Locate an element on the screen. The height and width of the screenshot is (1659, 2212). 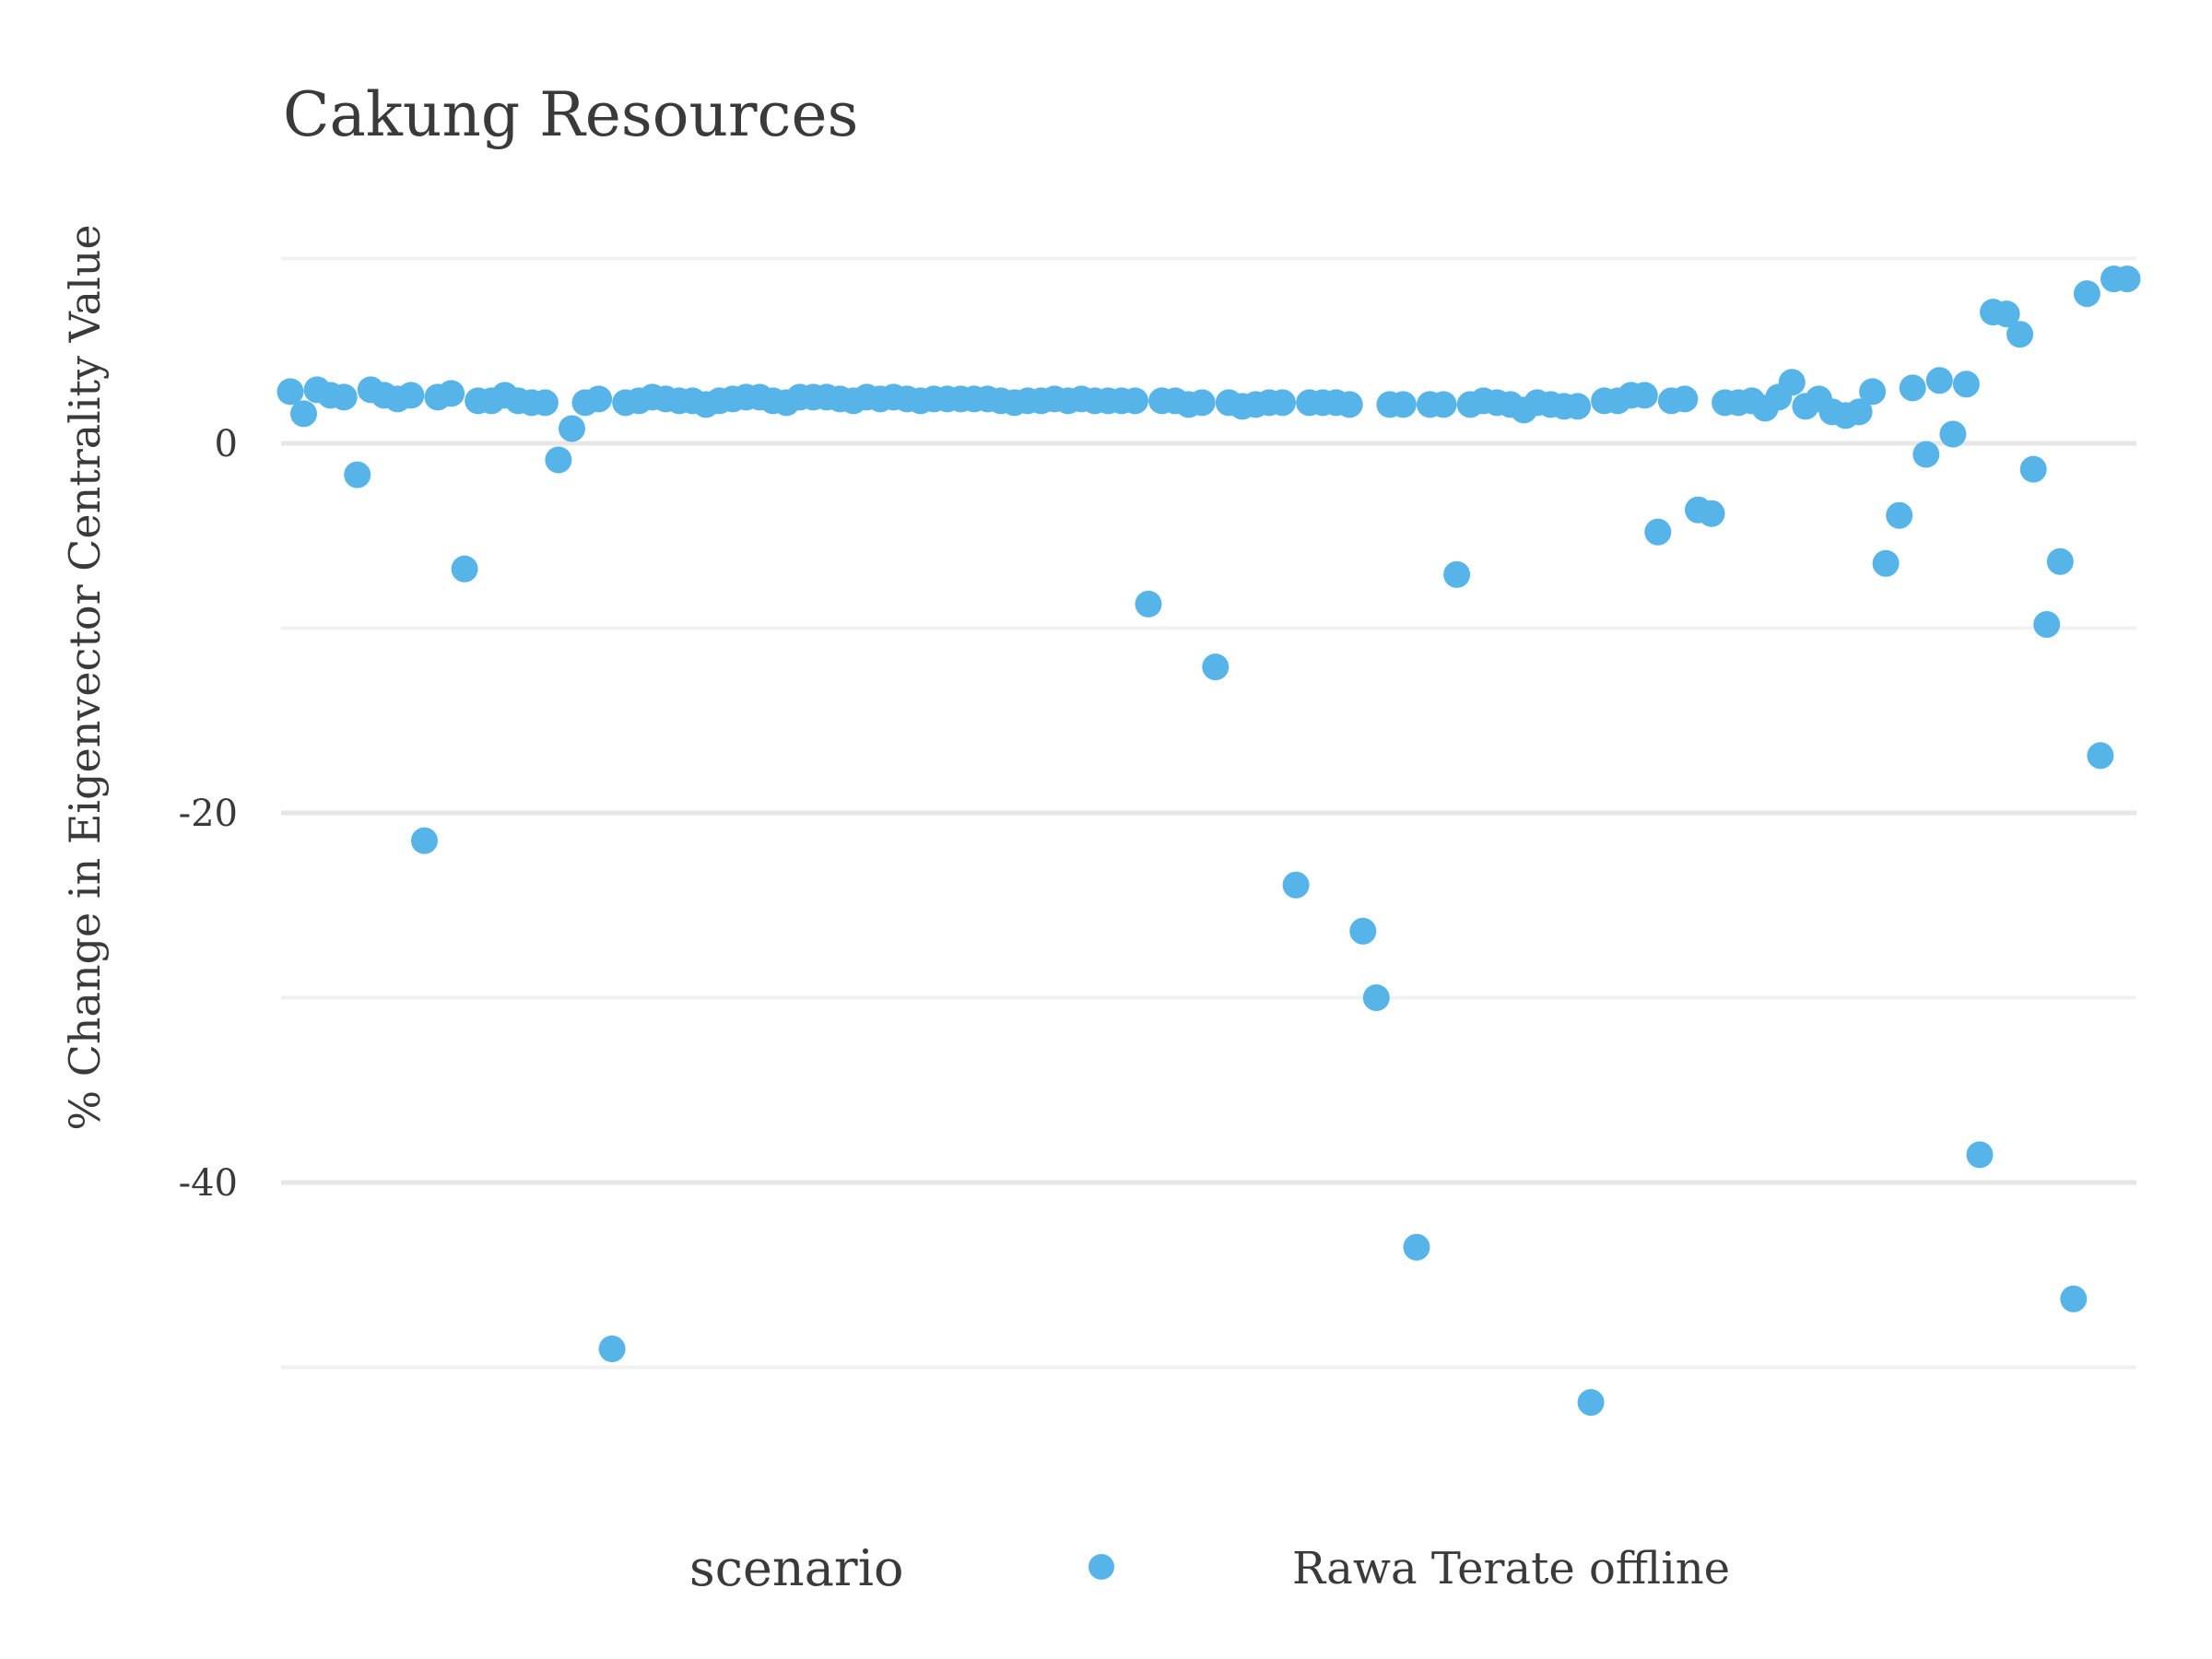
legend: scenario Rawa Terate offline is located at coordinates (1209, 1568).